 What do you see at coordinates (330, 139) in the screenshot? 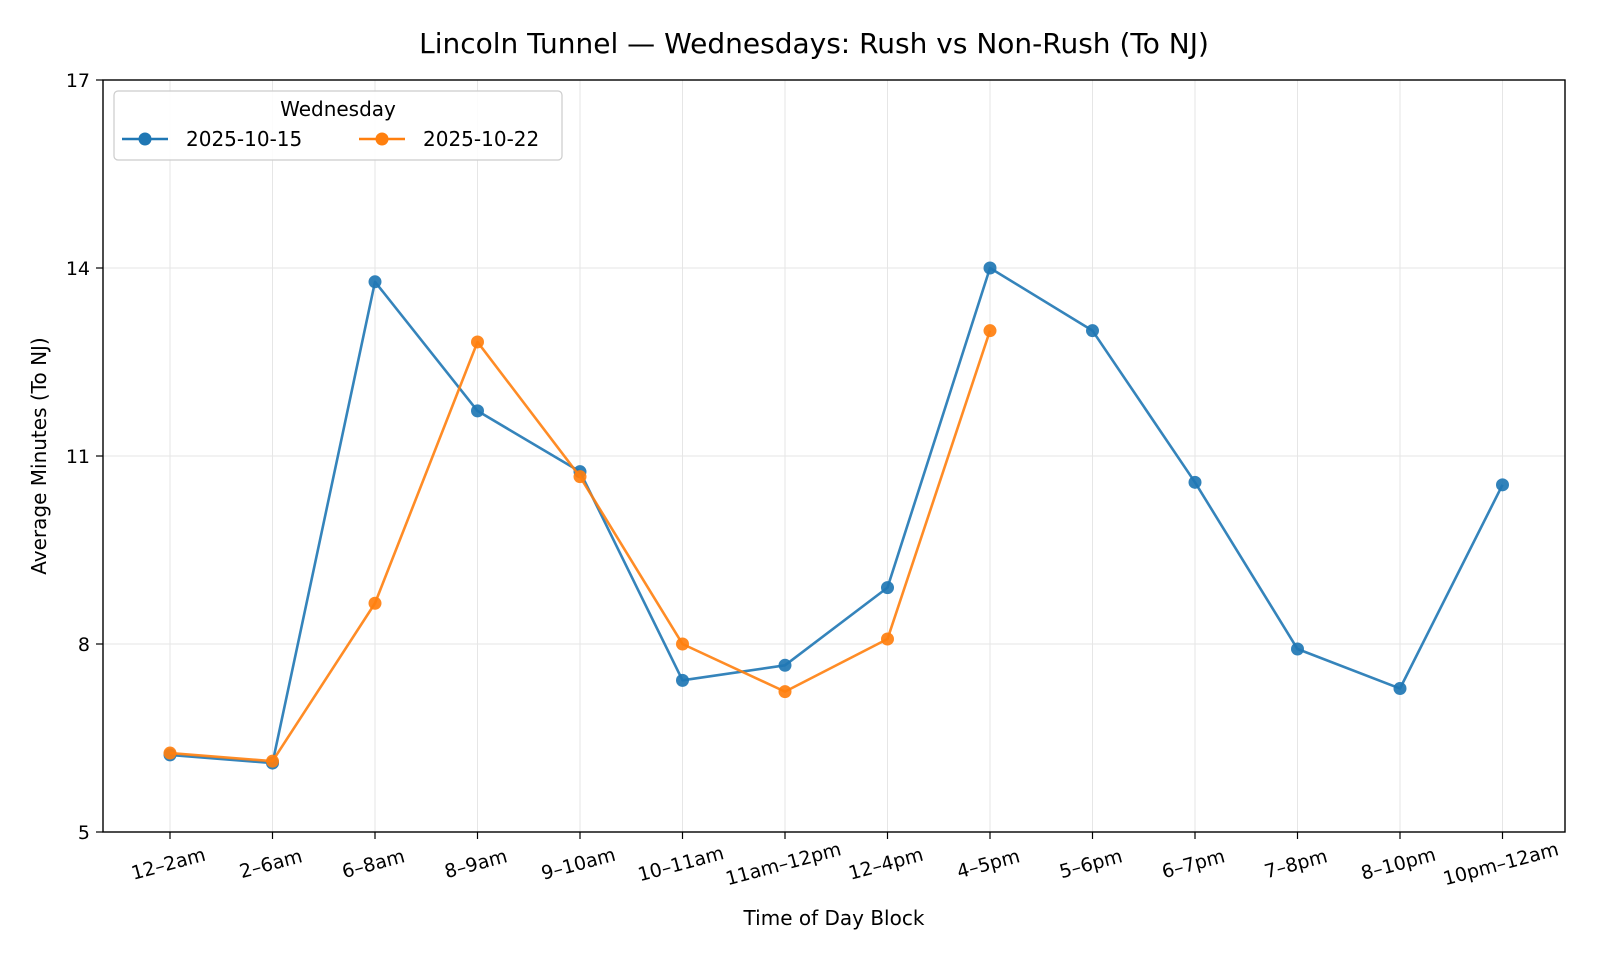
I see `legend-entries: 2025-10-15 2025-10-22` at bounding box center [330, 139].